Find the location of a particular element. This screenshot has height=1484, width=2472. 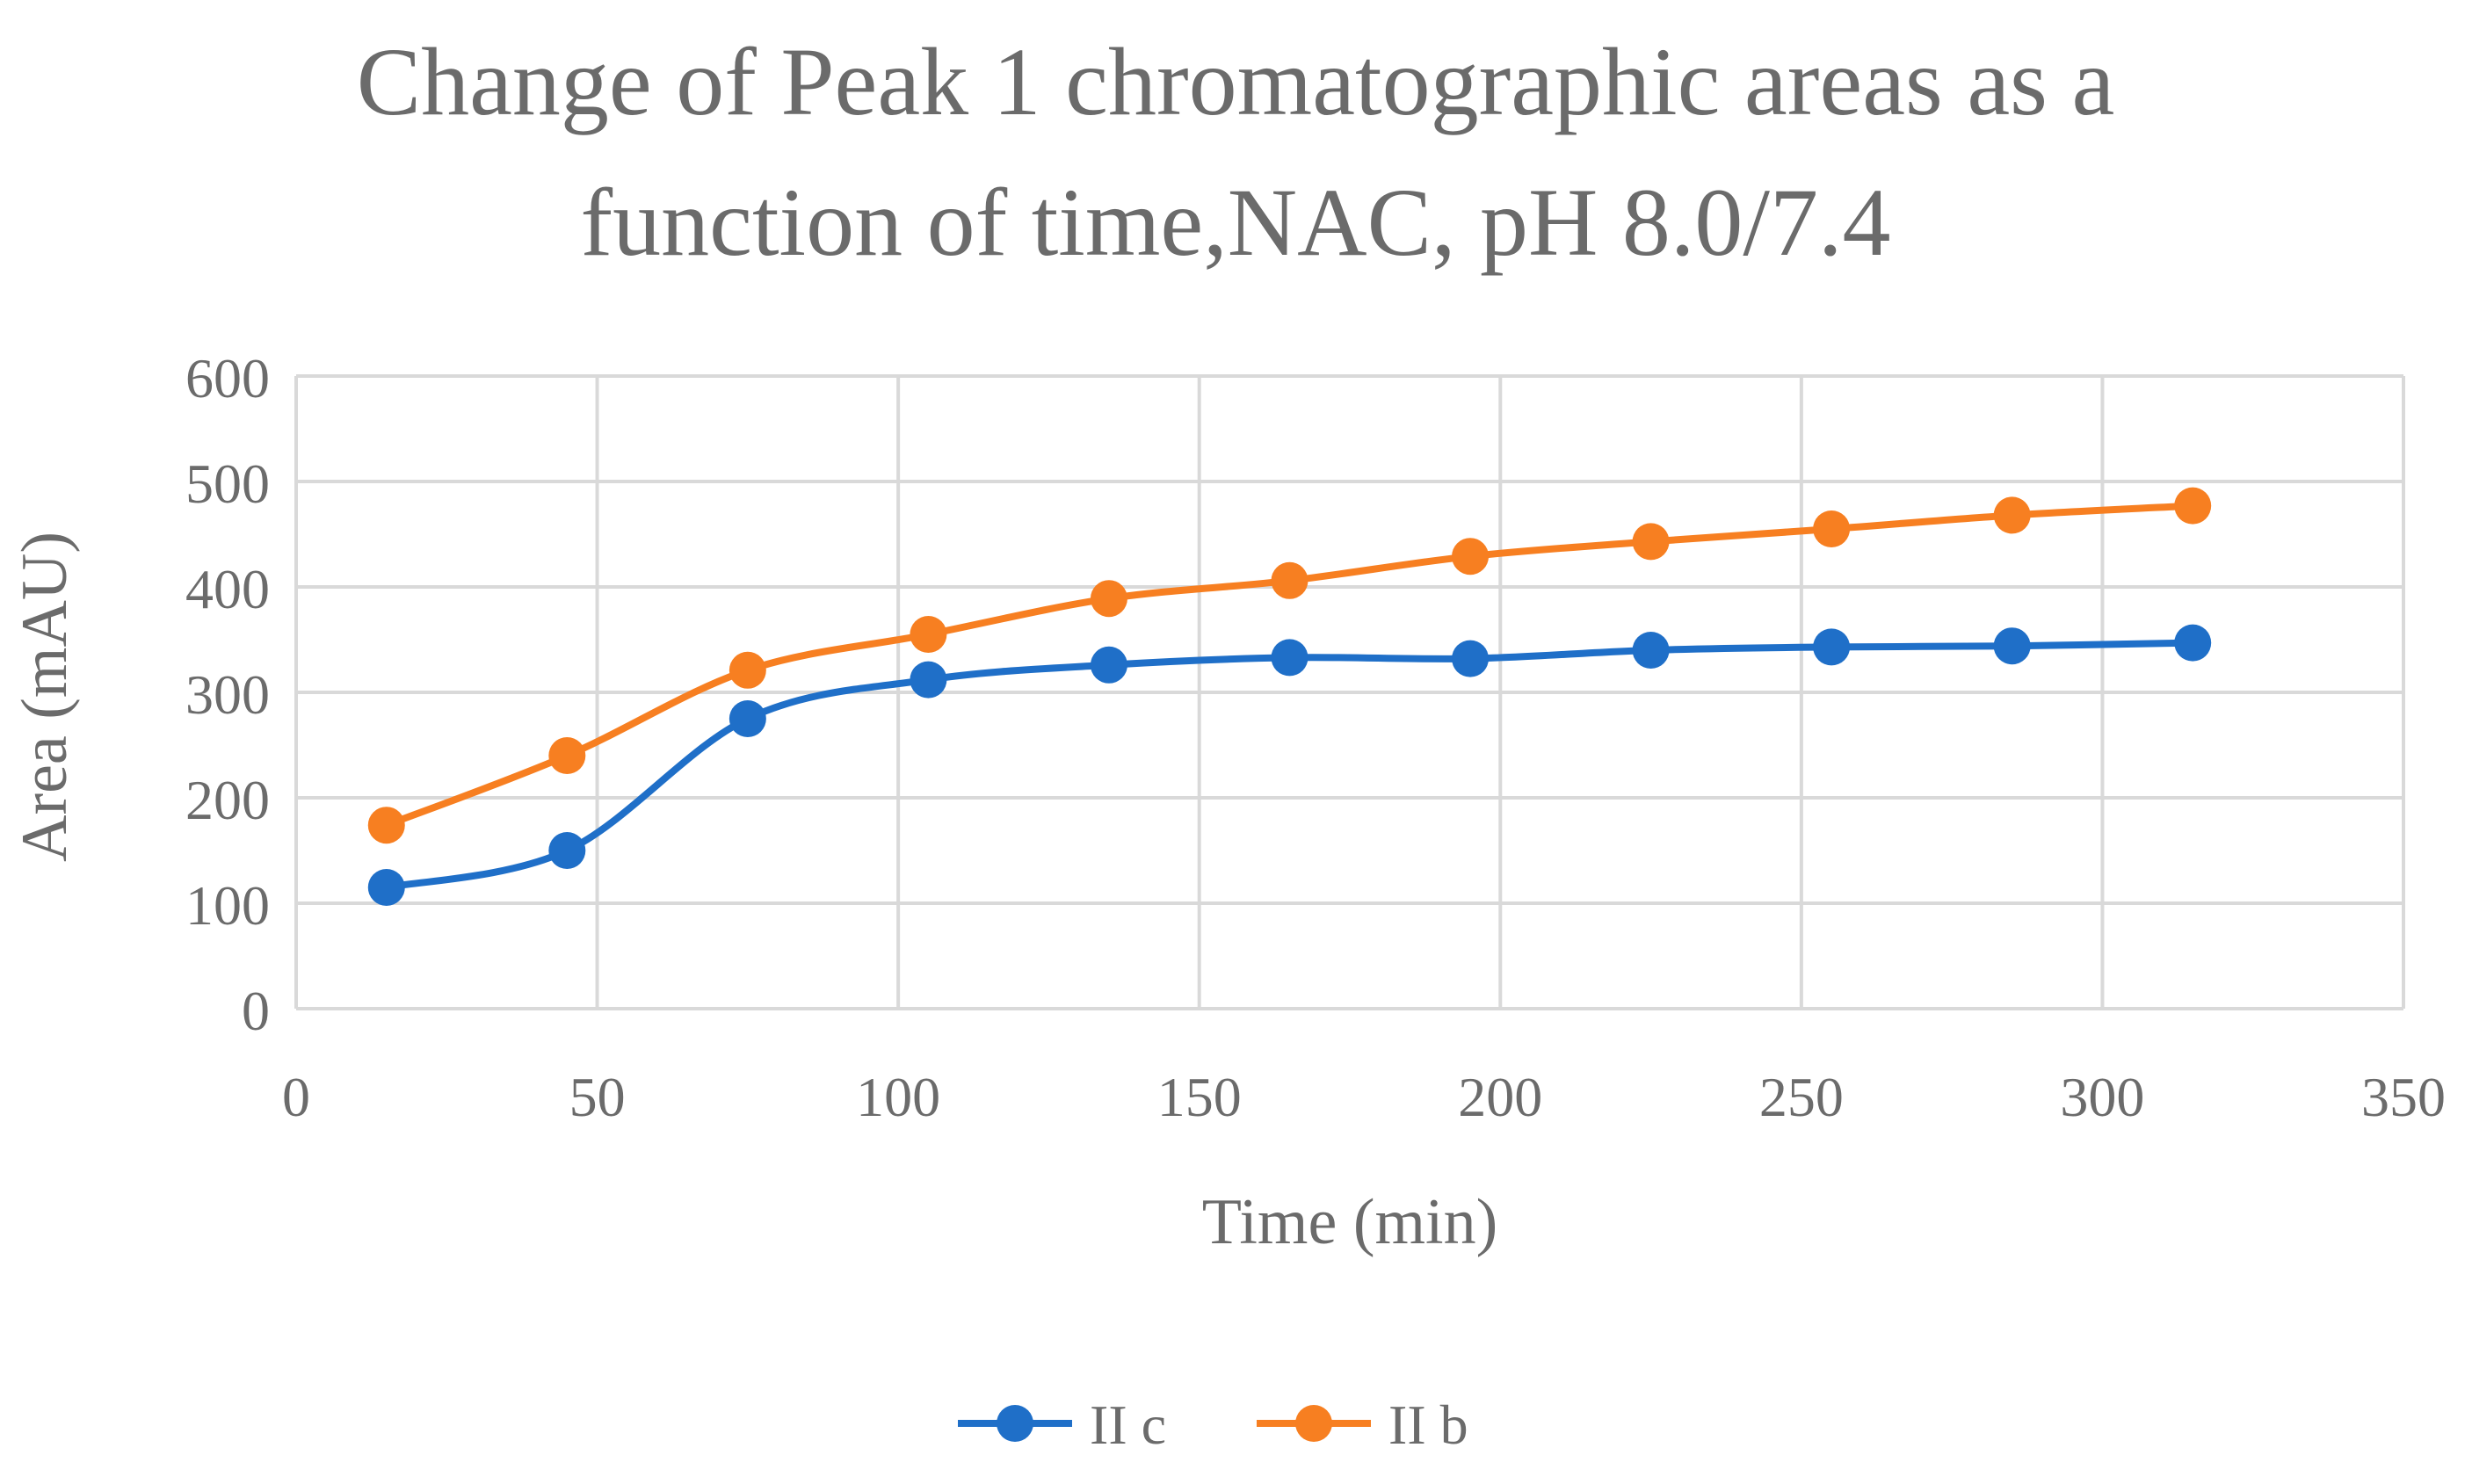

y-tick-label: 100 is located at coordinates (228, 905).